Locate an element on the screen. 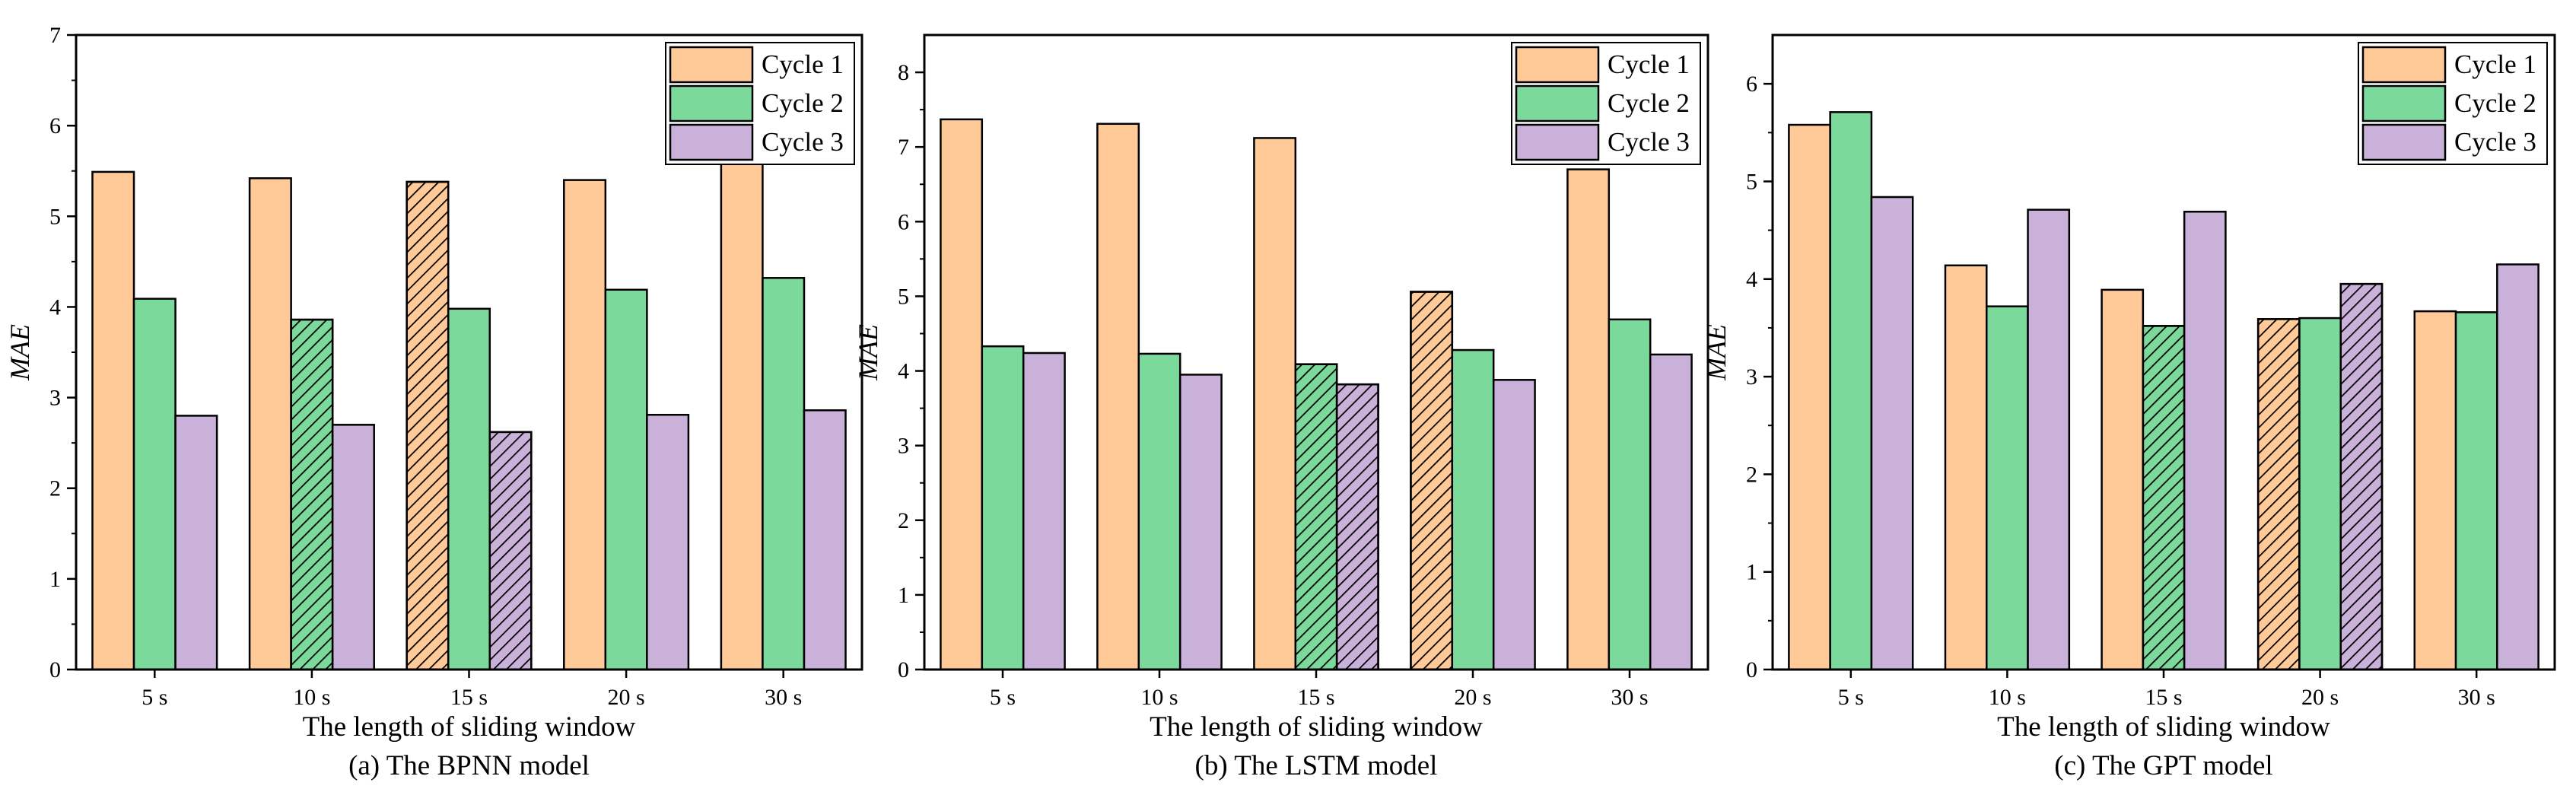 The height and width of the screenshot is (808, 2576). panel-caption: (a) The BPNN model is located at coordinates (469, 765).